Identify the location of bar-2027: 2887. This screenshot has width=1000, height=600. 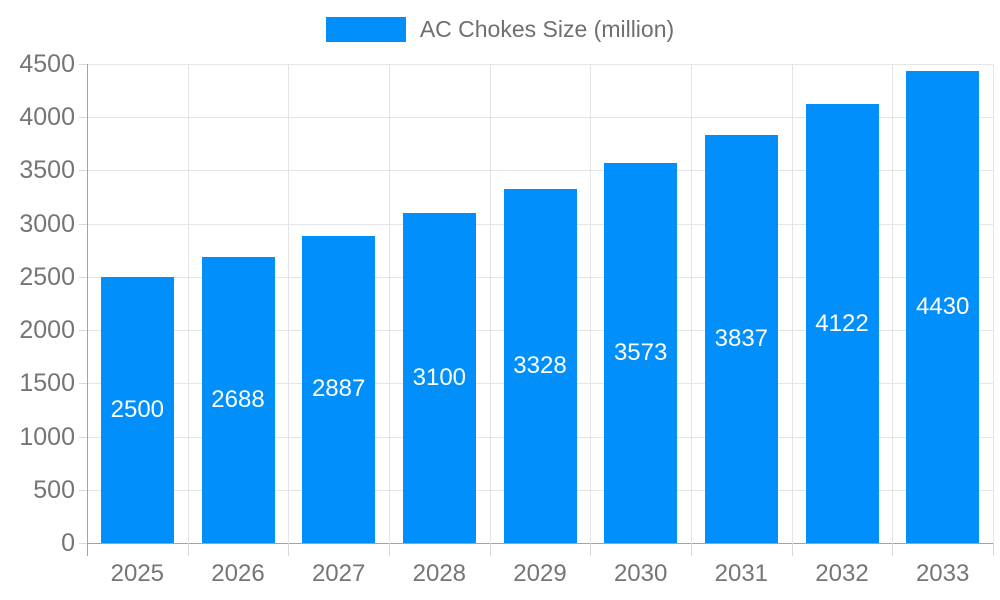
(339, 389).